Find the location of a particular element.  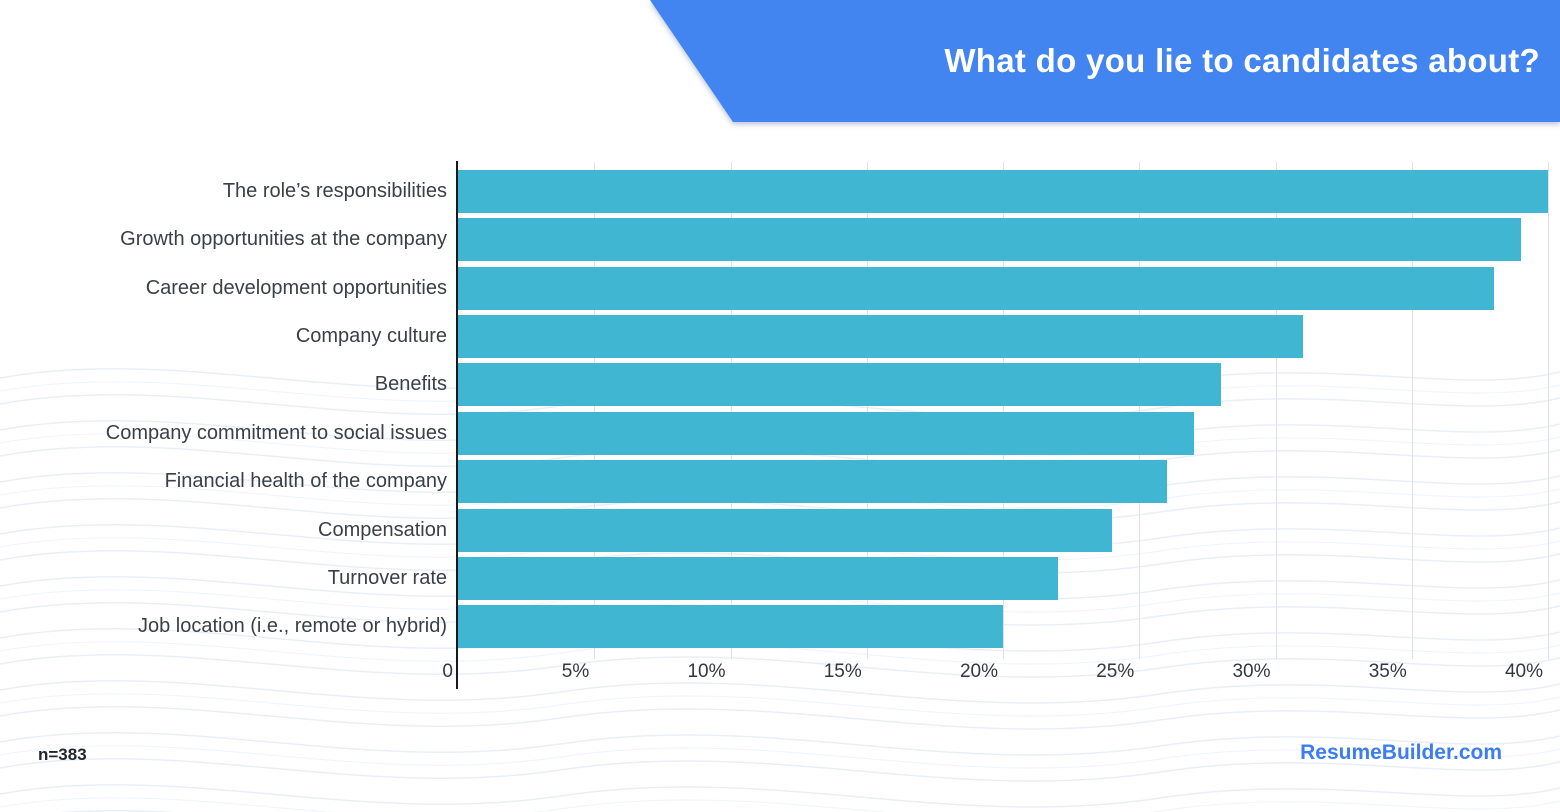

x-axis-ticks: 0 5% 10% 15% 20% 25% 30% 35% 40% is located at coordinates (995, 674).